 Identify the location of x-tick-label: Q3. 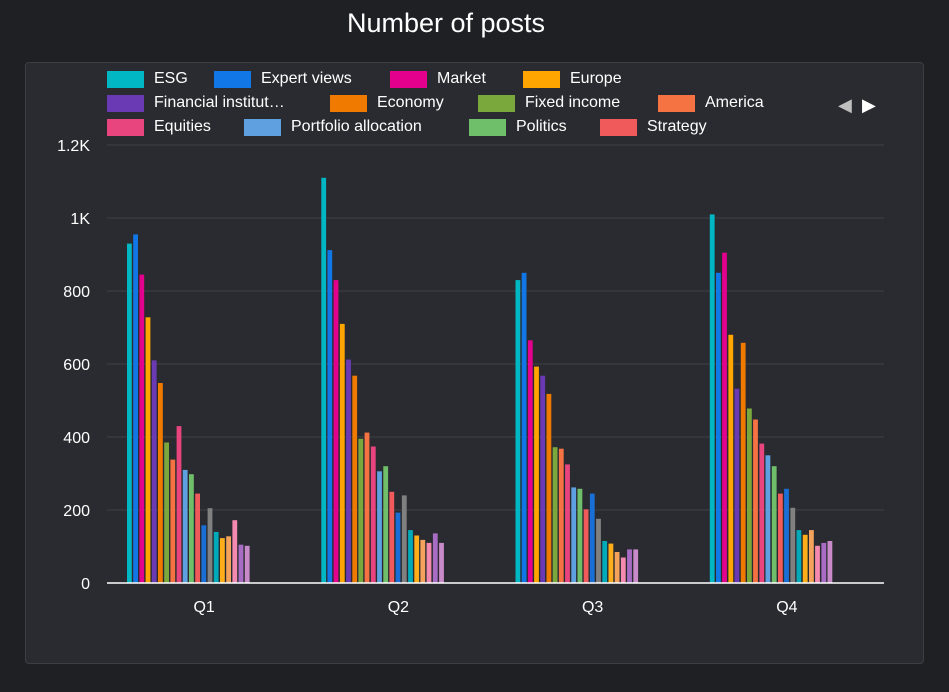
(592, 607).